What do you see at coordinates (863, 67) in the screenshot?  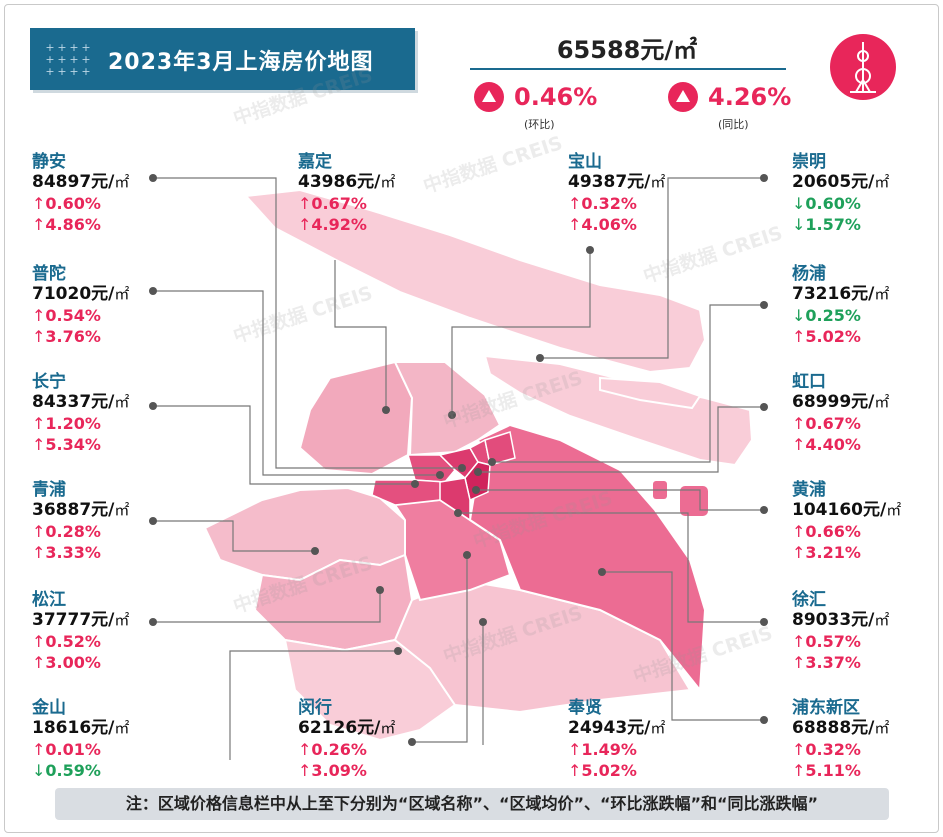 I see `oriental-pearl-tower-icon` at bounding box center [863, 67].